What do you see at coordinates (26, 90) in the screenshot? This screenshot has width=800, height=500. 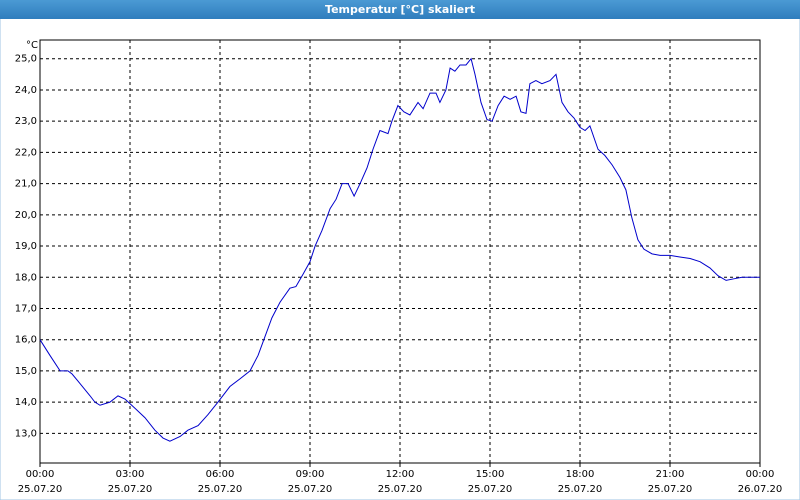 I see `y-tick-label: 24,0` at bounding box center [26, 90].